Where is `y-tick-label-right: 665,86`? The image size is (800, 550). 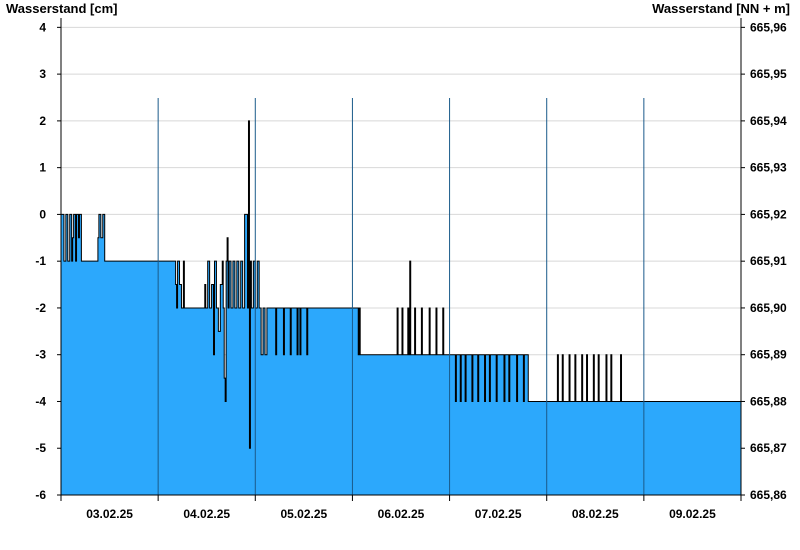
y-tick-label-right: 665,86 is located at coordinates (768, 495).